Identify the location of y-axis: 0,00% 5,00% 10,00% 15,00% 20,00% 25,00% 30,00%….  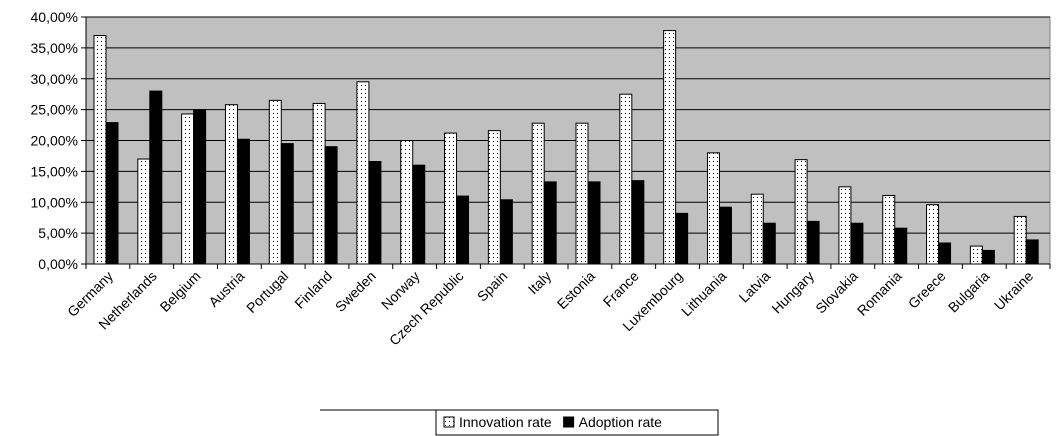
(59, 140).